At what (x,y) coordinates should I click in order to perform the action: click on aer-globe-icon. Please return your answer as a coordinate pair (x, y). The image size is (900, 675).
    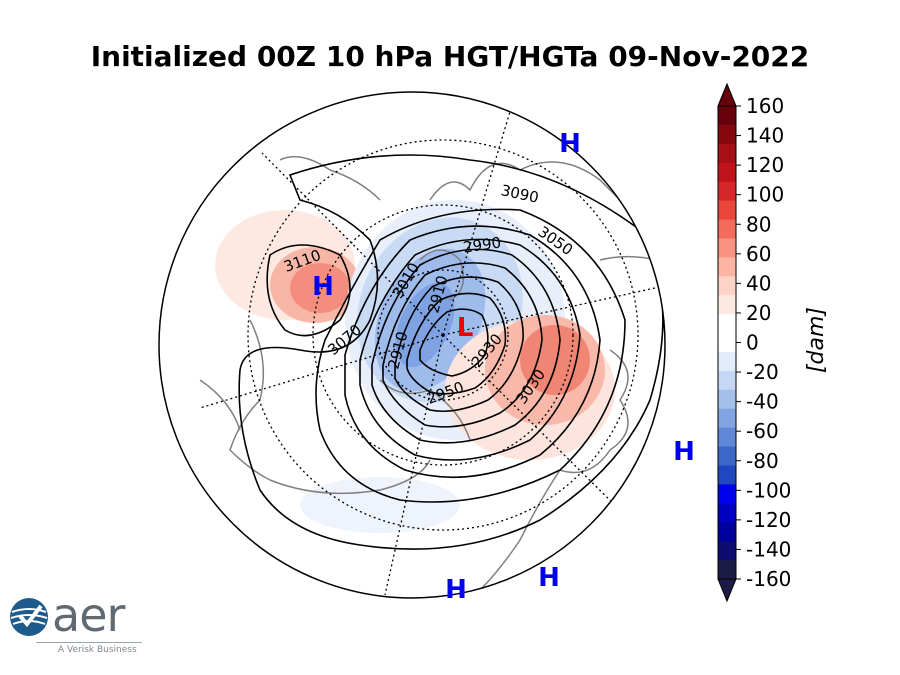
    Looking at the image, I should click on (29, 617).